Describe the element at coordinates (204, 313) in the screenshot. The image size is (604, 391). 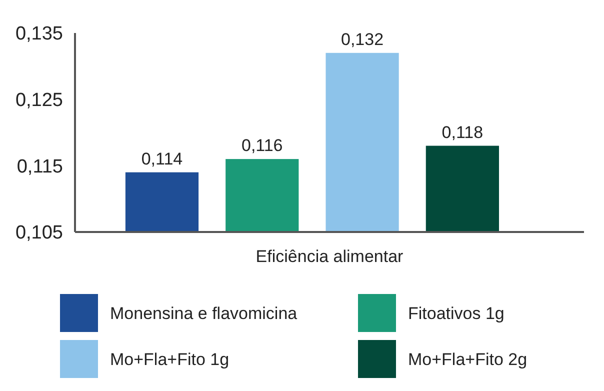
I see `legend-label: Monensina e flavomicina` at that location.